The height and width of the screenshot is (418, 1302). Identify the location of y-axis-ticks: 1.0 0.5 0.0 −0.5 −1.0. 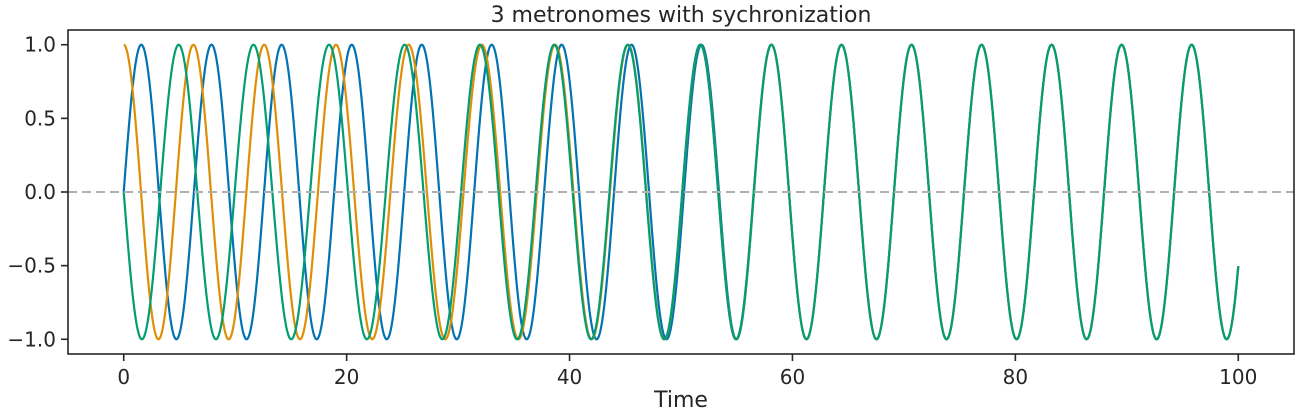
(37, 192).